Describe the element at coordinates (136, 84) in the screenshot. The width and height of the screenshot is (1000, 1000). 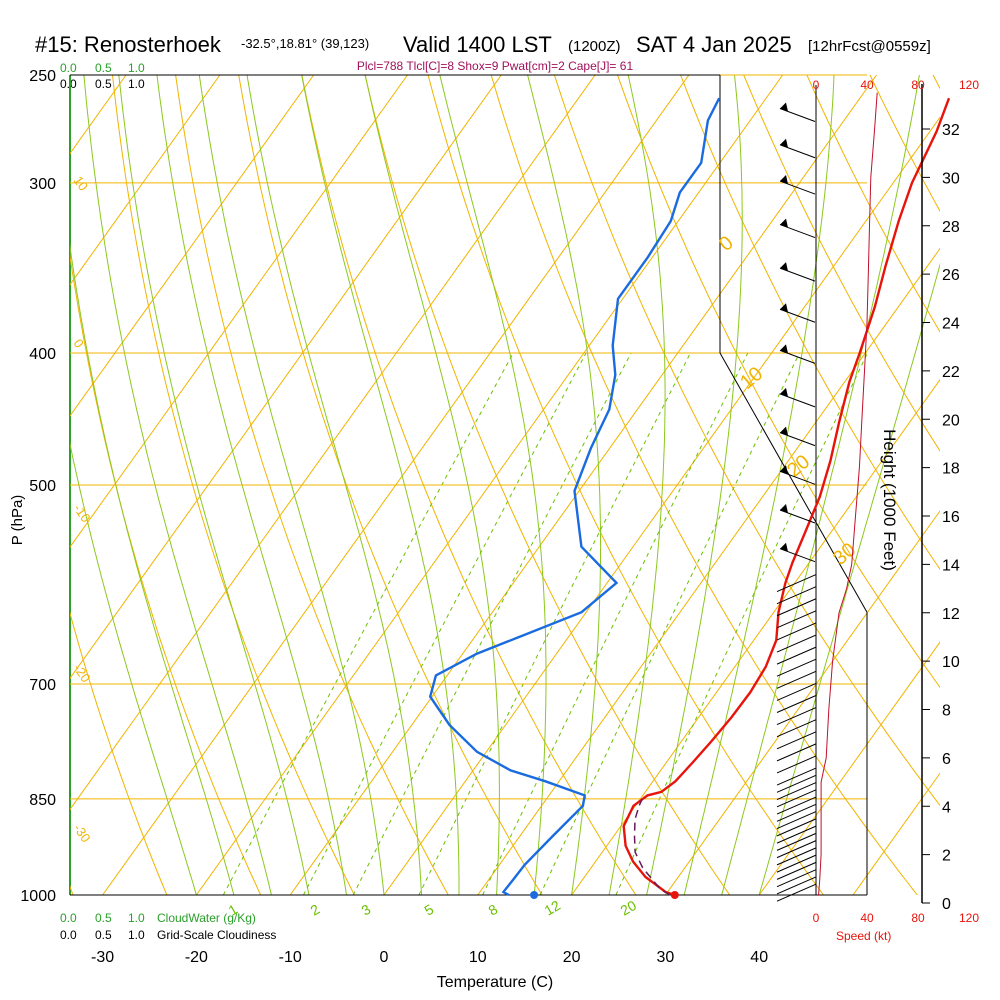
I see `cloud-top-black-2: 1.0` at that location.